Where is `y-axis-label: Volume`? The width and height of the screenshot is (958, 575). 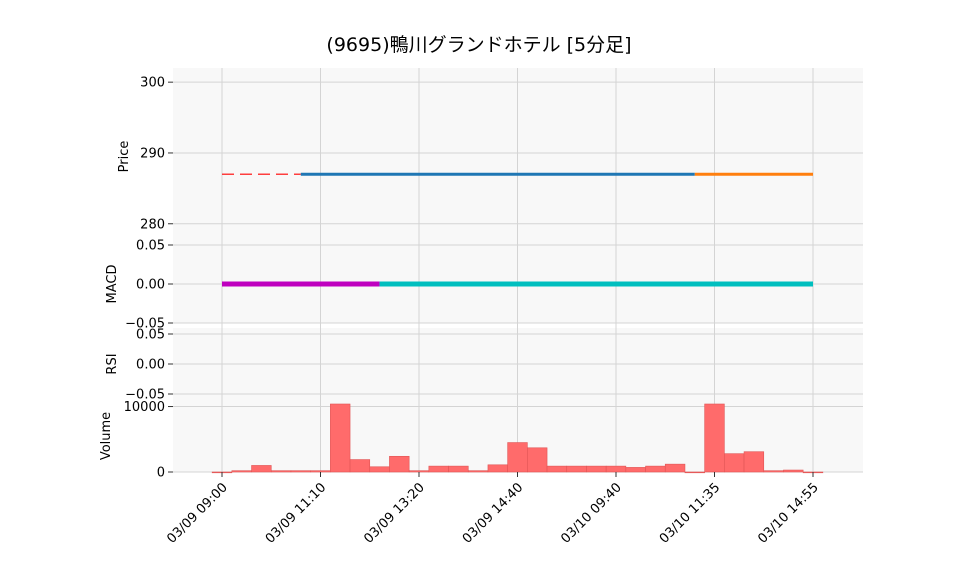 y-axis-label: Volume is located at coordinates (106, 436).